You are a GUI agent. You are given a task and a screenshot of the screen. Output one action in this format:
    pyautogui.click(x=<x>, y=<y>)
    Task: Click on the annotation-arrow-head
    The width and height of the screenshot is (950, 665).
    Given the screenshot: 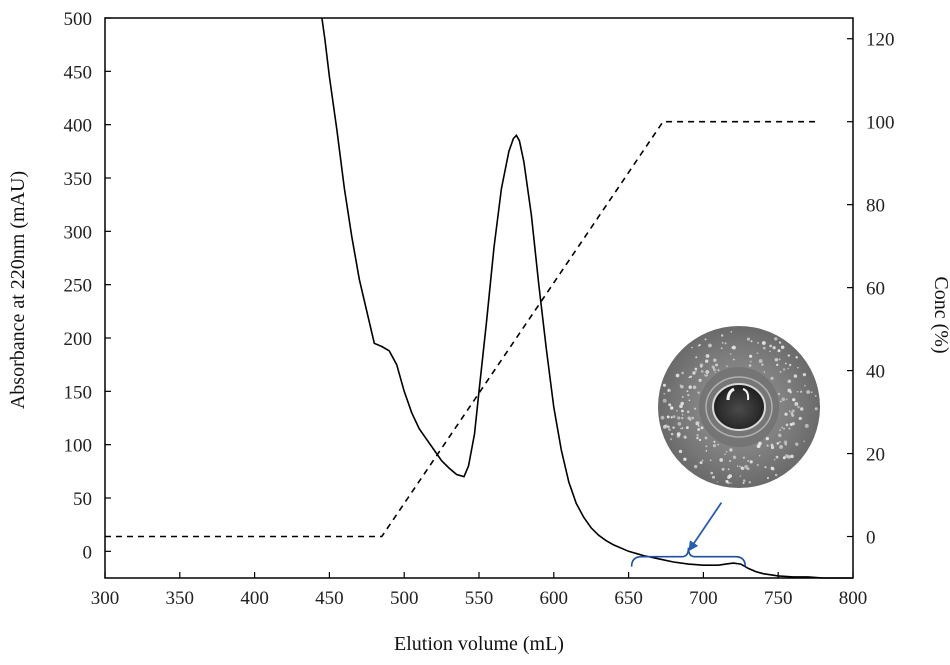 What is the action you would take?
    pyautogui.click(x=693, y=546)
    